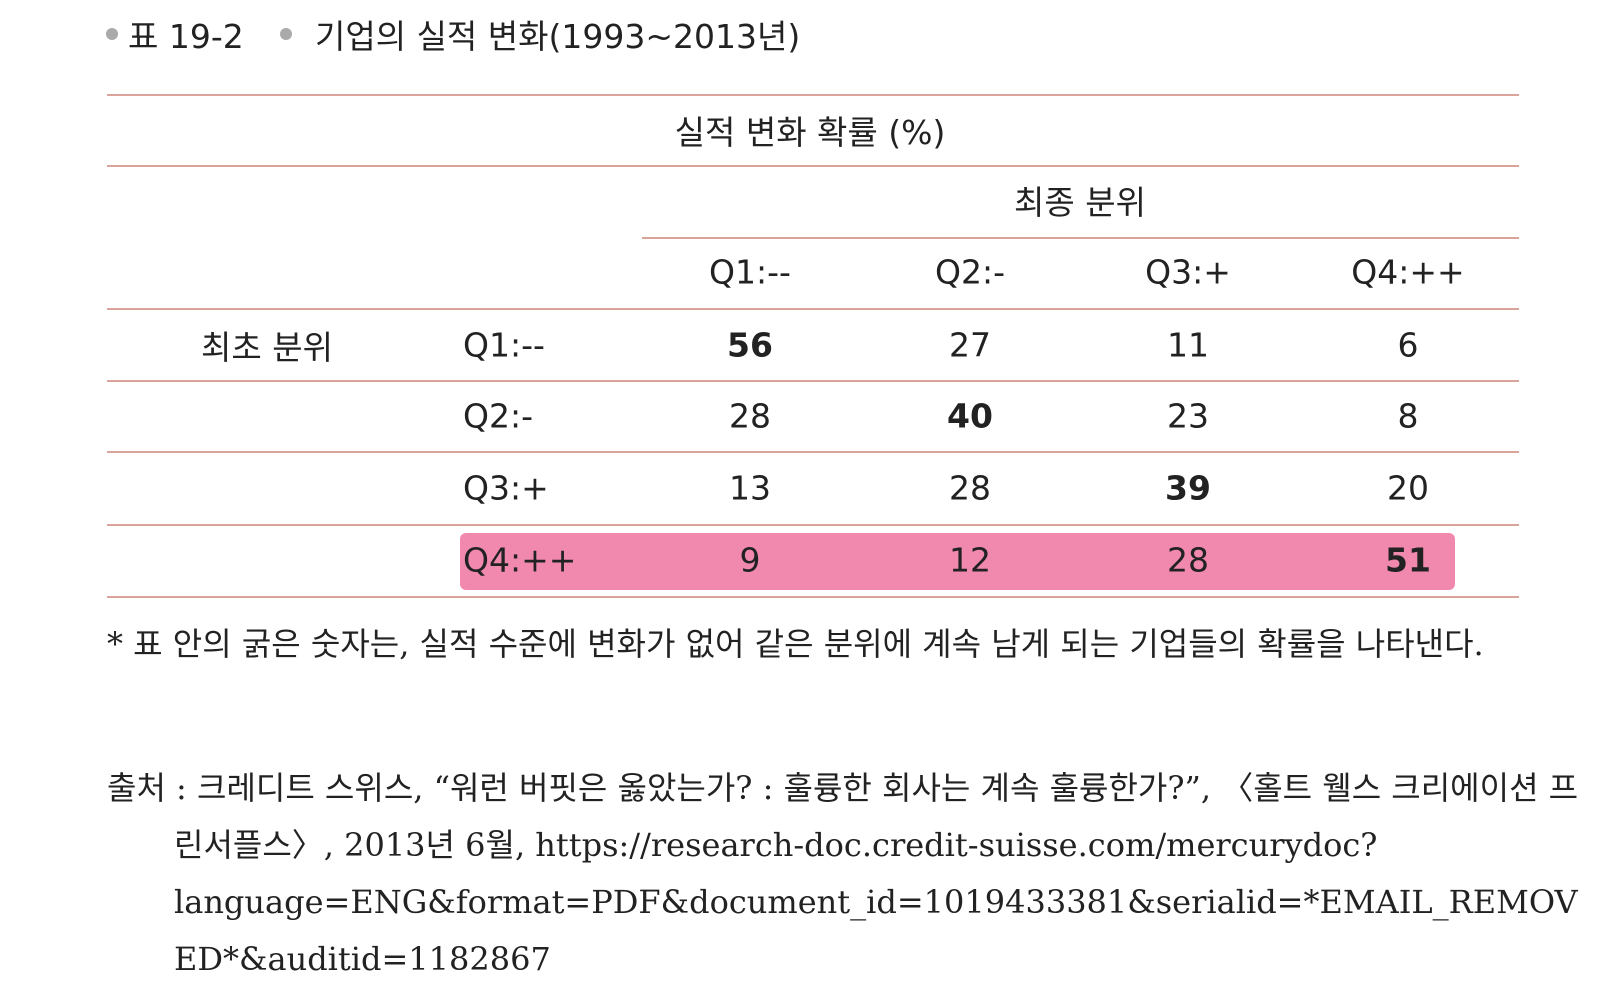 The height and width of the screenshot is (993, 1624). Describe the element at coordinates (810, 132) in the screenshot. I see `table-title: 실적 변화 확률 (%)` at that location.